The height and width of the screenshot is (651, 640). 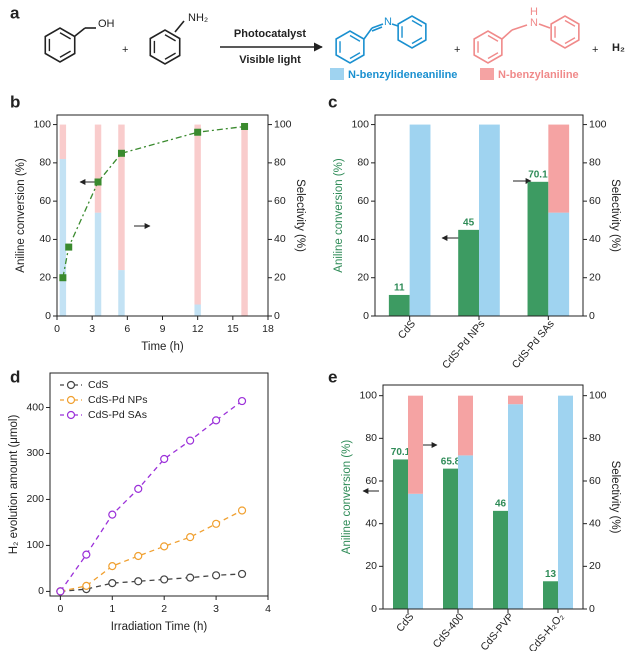 What do you see at coordinates (332, 376) in the screenshot?
I see `panel-label: e` at bounding box center [332, 376].